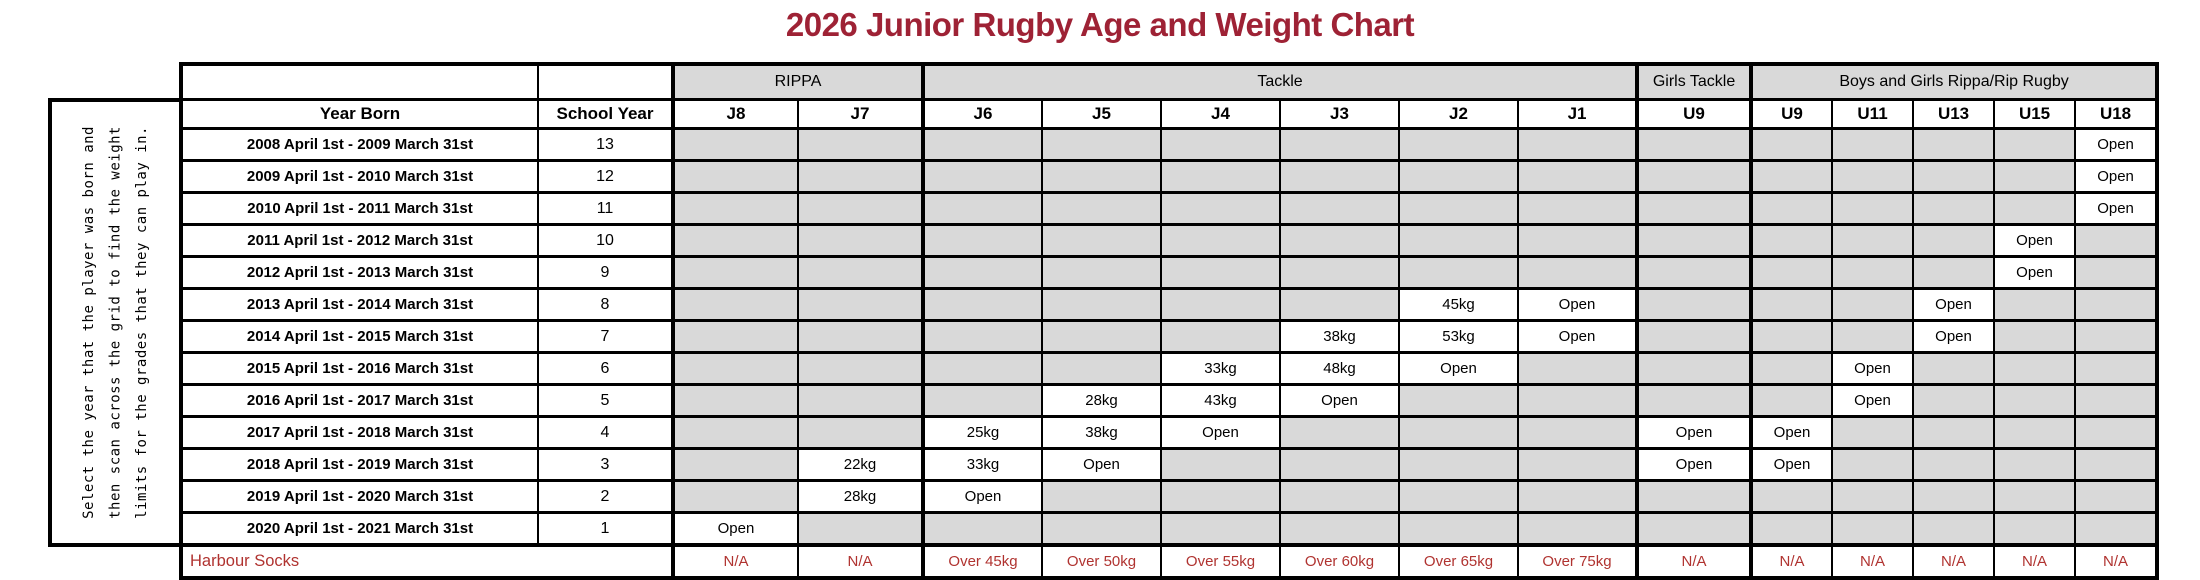  What do you see at coordinates (1459, 304) in the screenshot?
I see `grade-cell: 45kg` at bounding box center [1459, 304].